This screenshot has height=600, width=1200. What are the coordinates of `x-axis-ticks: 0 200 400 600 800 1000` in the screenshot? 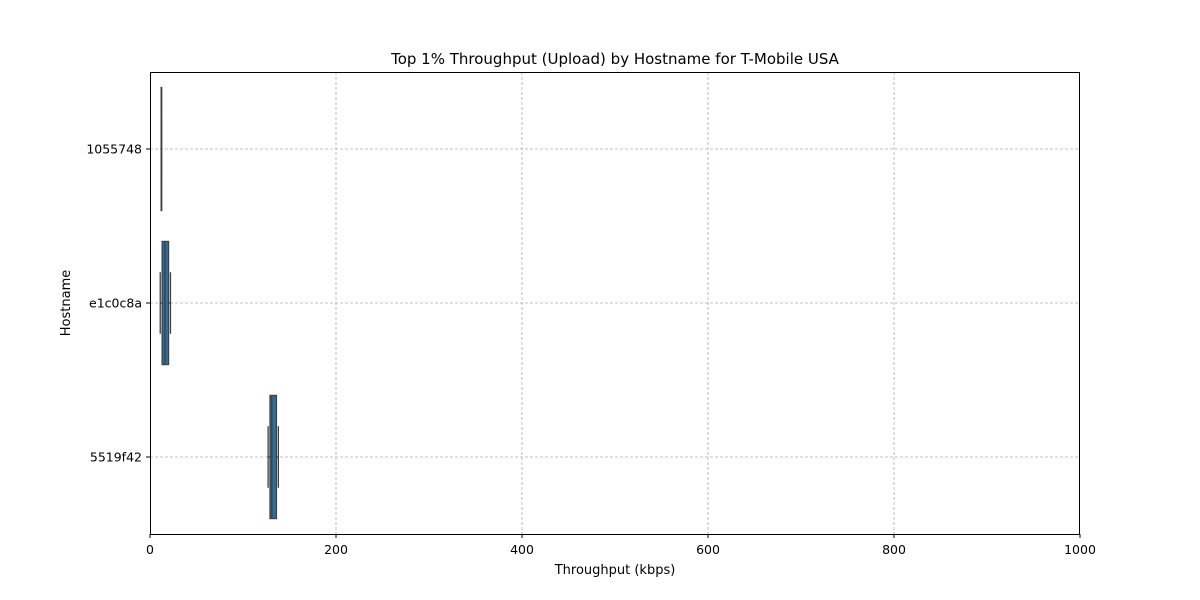 It's located at (621, 545).